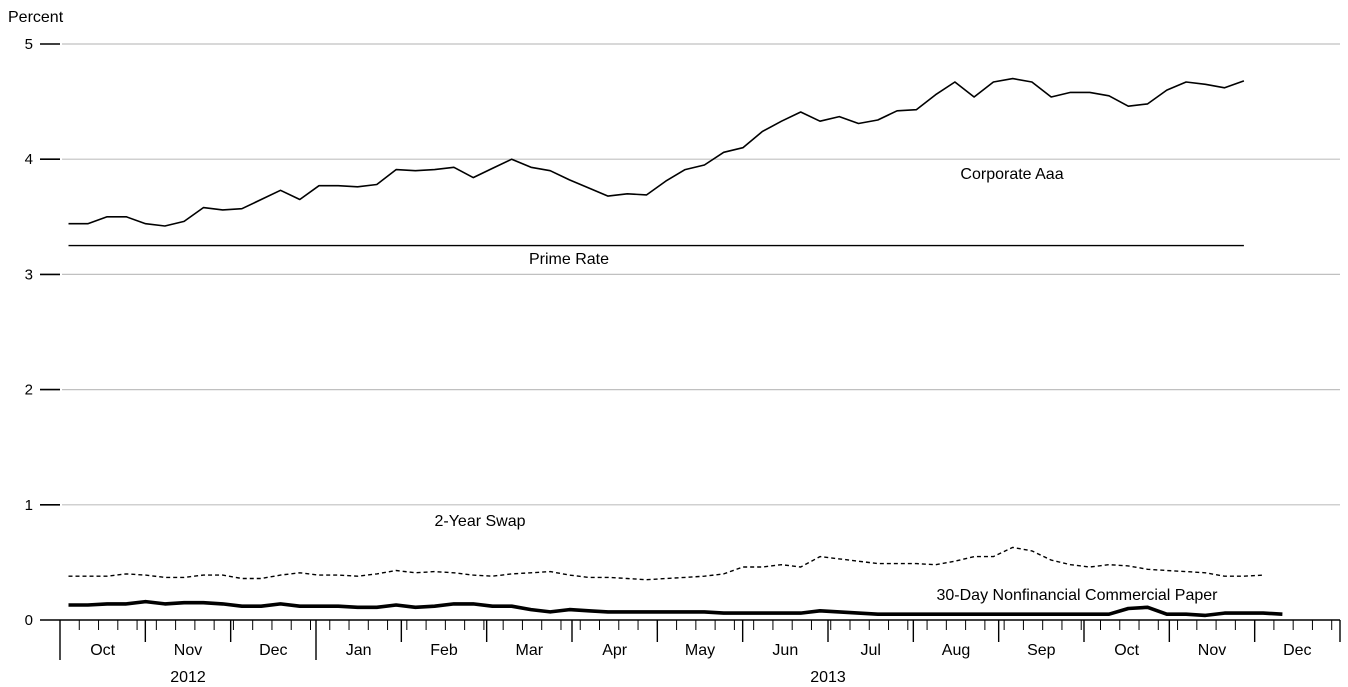 The width and height of the screenshot is (1348, 687). Describe the element at coordinates (1077, 595) in the screenshot. I see `series-label: 30-Day Nonfinancial Commercial Paper` at that location.